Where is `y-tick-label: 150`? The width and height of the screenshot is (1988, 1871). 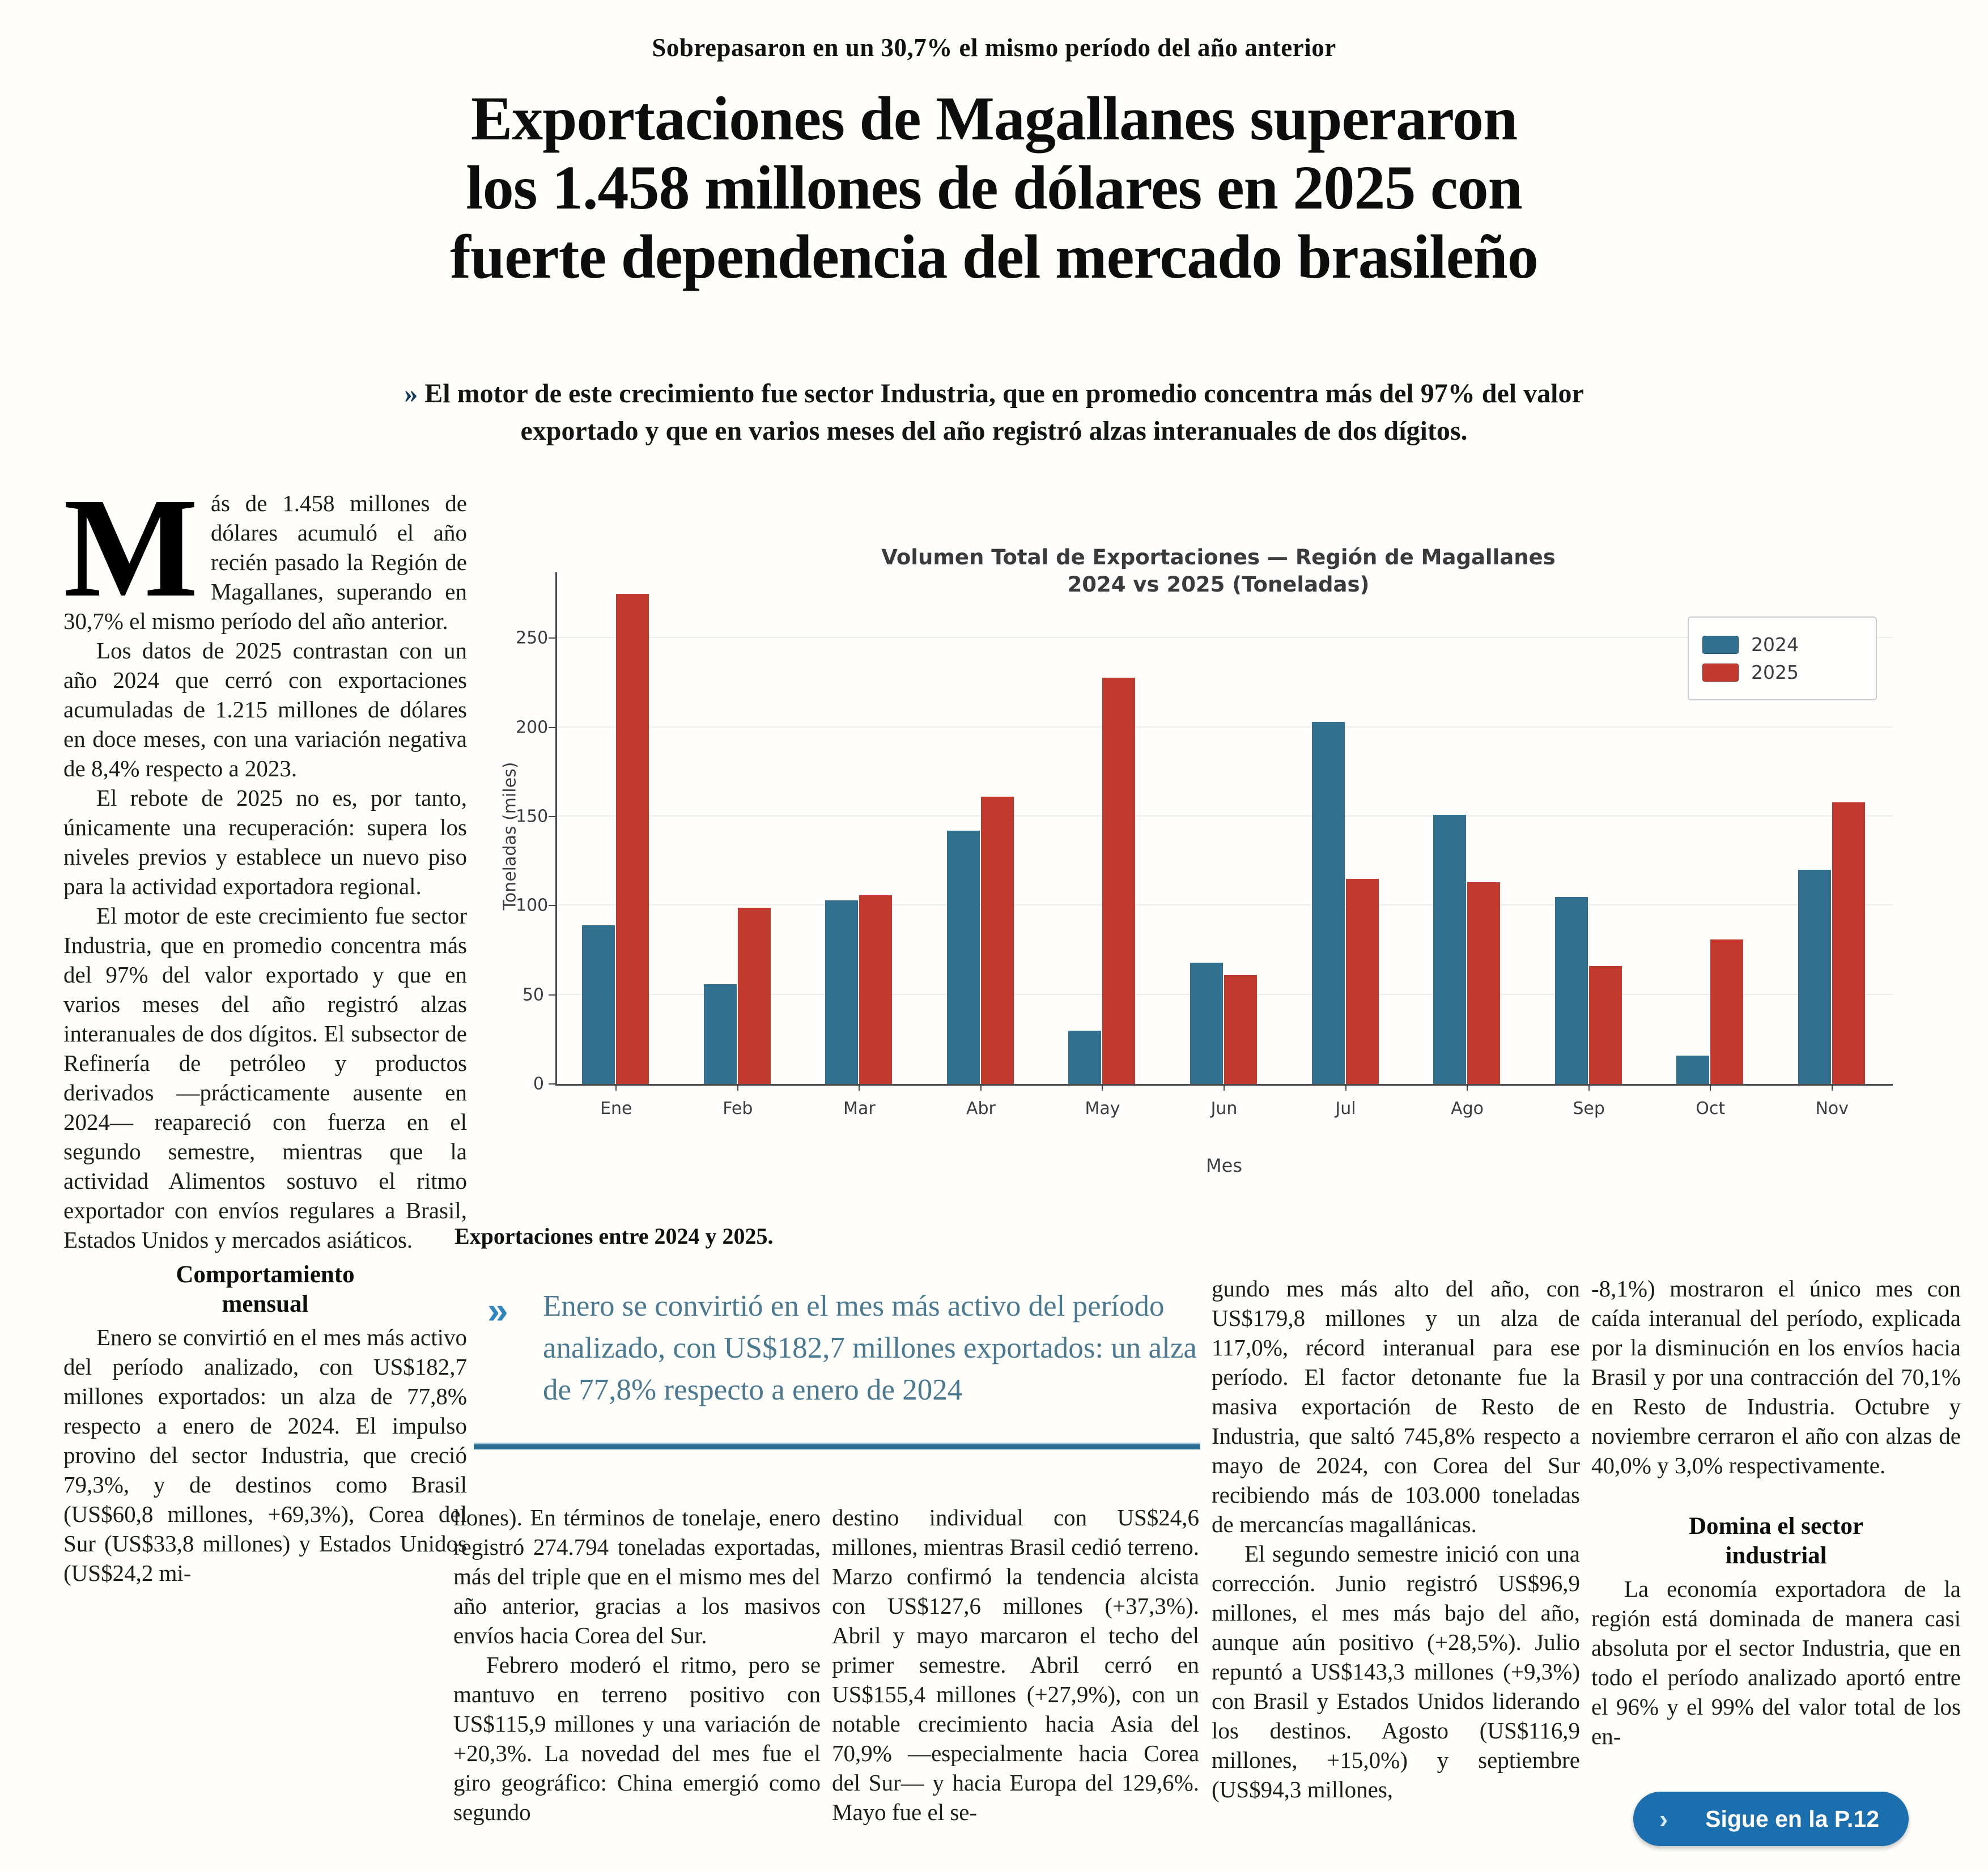
y-tick-label: 150 is located at coordinates (532, 816).